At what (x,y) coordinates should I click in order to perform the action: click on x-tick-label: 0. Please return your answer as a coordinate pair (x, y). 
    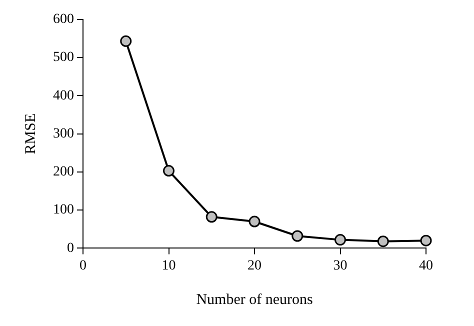
    Looking at the image, I should click on (83, 266).